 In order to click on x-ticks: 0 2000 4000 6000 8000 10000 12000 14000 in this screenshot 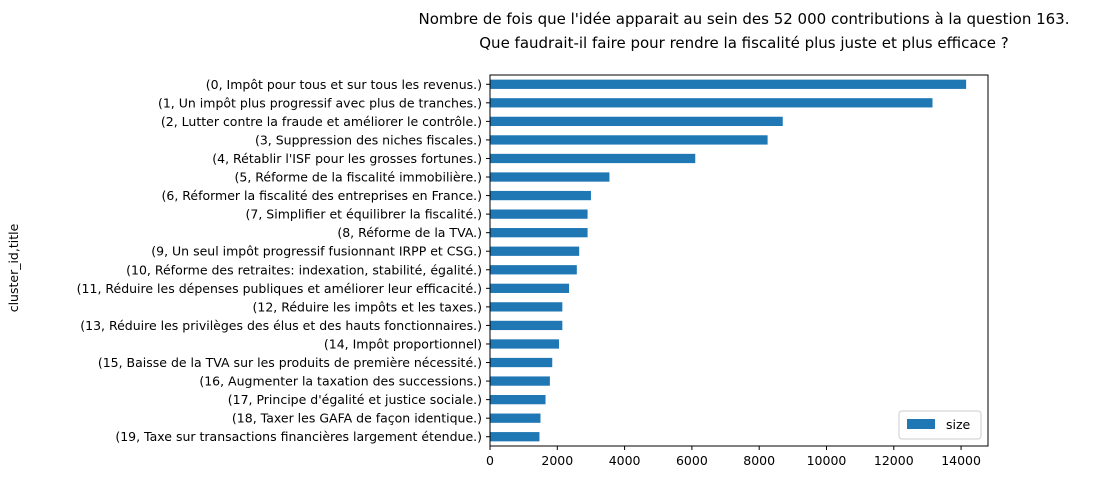, I will do `click(733, 457)`.